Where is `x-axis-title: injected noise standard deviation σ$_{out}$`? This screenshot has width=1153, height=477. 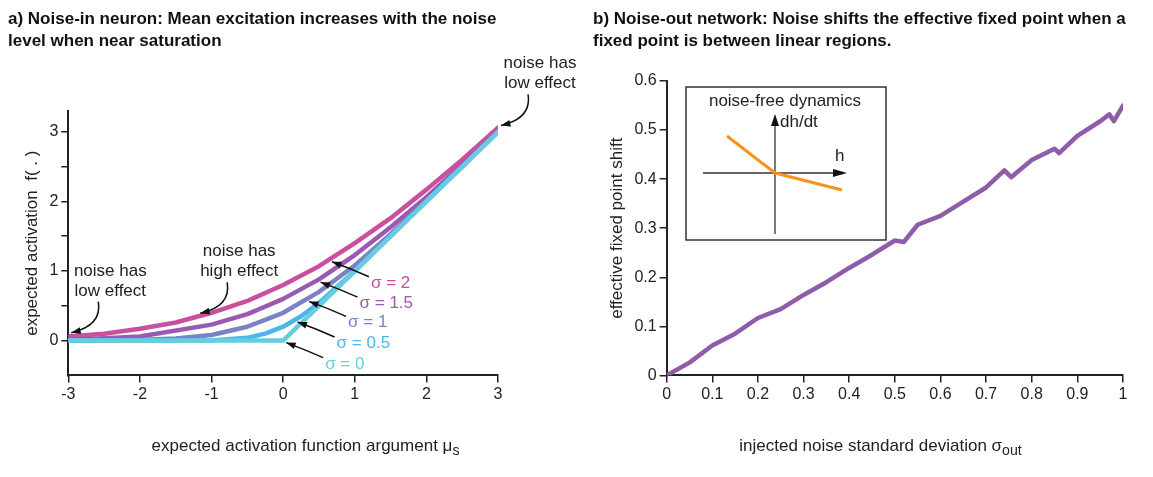 x-axis-title: injected noise standard deviation σ$_{out}$ is located at coordinates (880, 447).